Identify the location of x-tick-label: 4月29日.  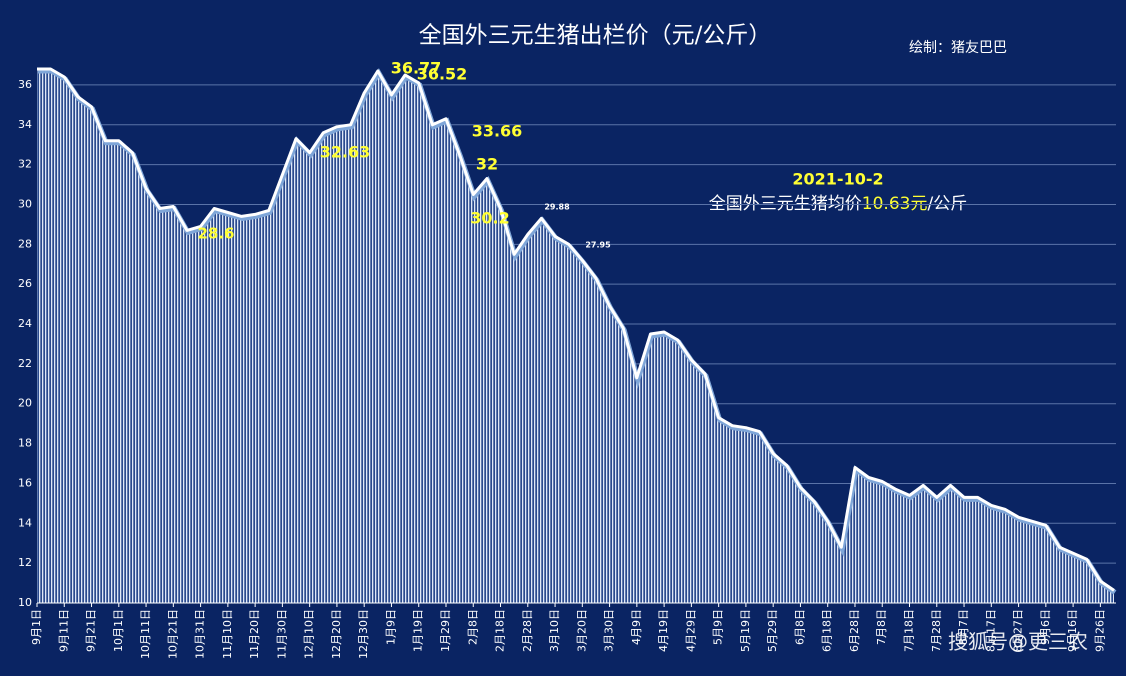
(690, 630).